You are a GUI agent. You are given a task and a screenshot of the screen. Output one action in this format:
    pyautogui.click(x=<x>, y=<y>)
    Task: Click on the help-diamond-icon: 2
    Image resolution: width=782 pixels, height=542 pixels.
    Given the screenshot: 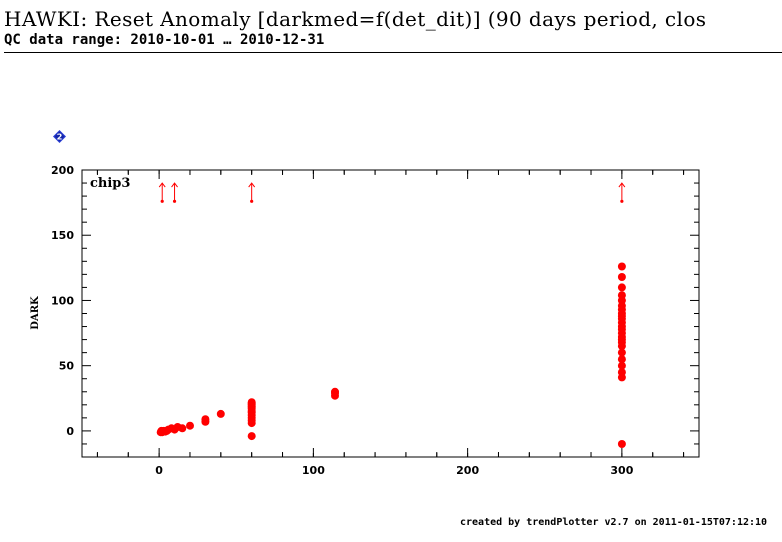 What is the action you would take?
    pyautogui.click(x=59, y=136)
    